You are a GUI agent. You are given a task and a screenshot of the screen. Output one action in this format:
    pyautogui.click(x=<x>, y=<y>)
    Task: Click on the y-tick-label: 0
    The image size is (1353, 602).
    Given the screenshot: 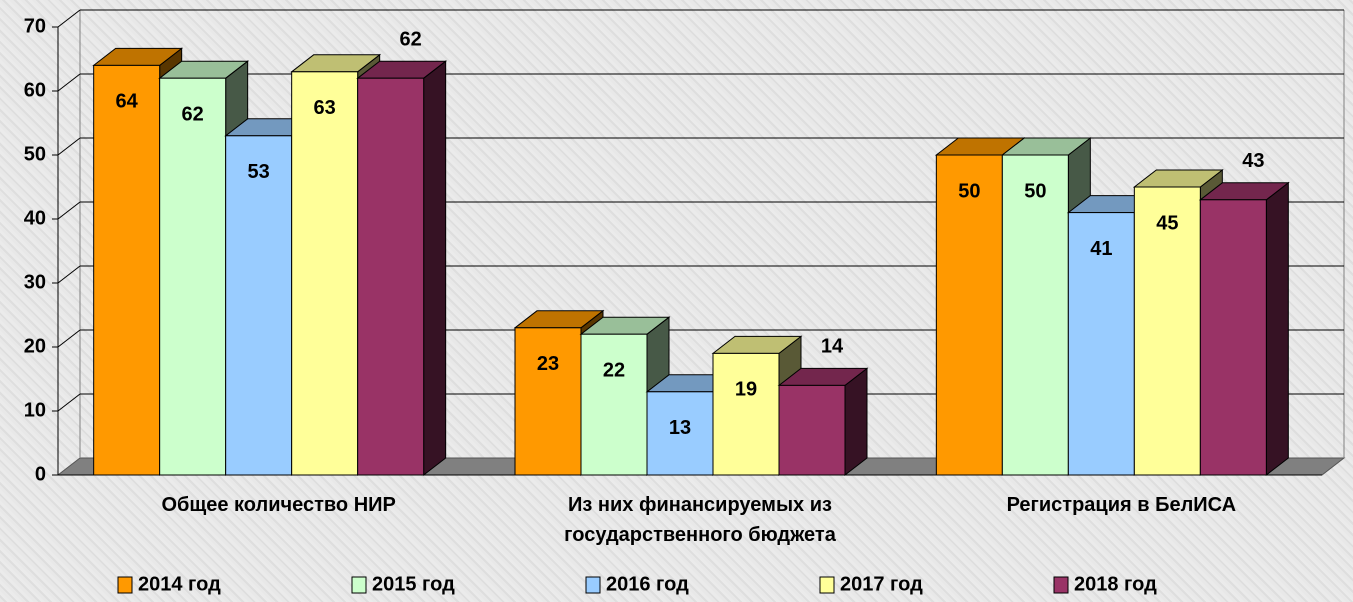 What is the action you would take?
    pyautogui.click(x=40, y=474)
    